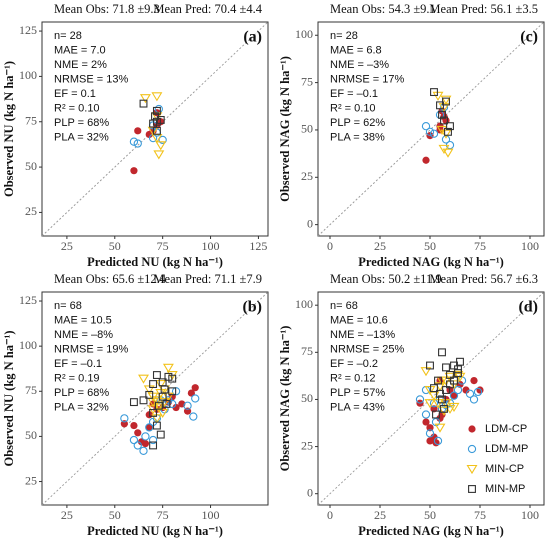 Image resolution: width=550 pixels, height=551 pixels. What do you see at coordinates (386, 279) in the screenshot?
I see `header-left: Mean Obs: 50.2 ±11.9` at bounding box center [386, 279].